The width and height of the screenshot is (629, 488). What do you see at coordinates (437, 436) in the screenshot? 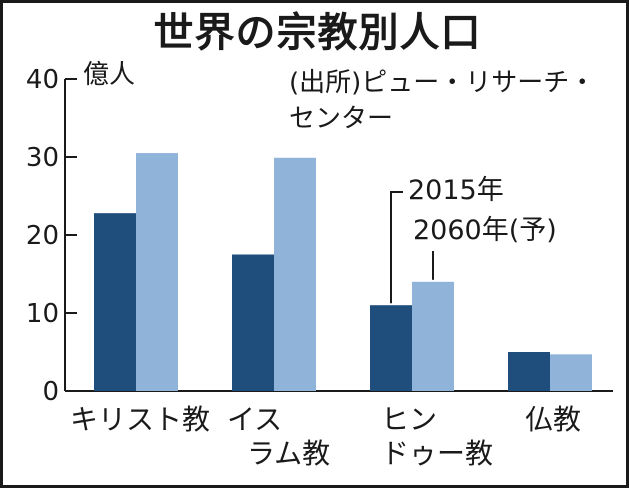
I see `category-label-hinduism: ヒン ドゥー教` at bounding box center [437, 436].